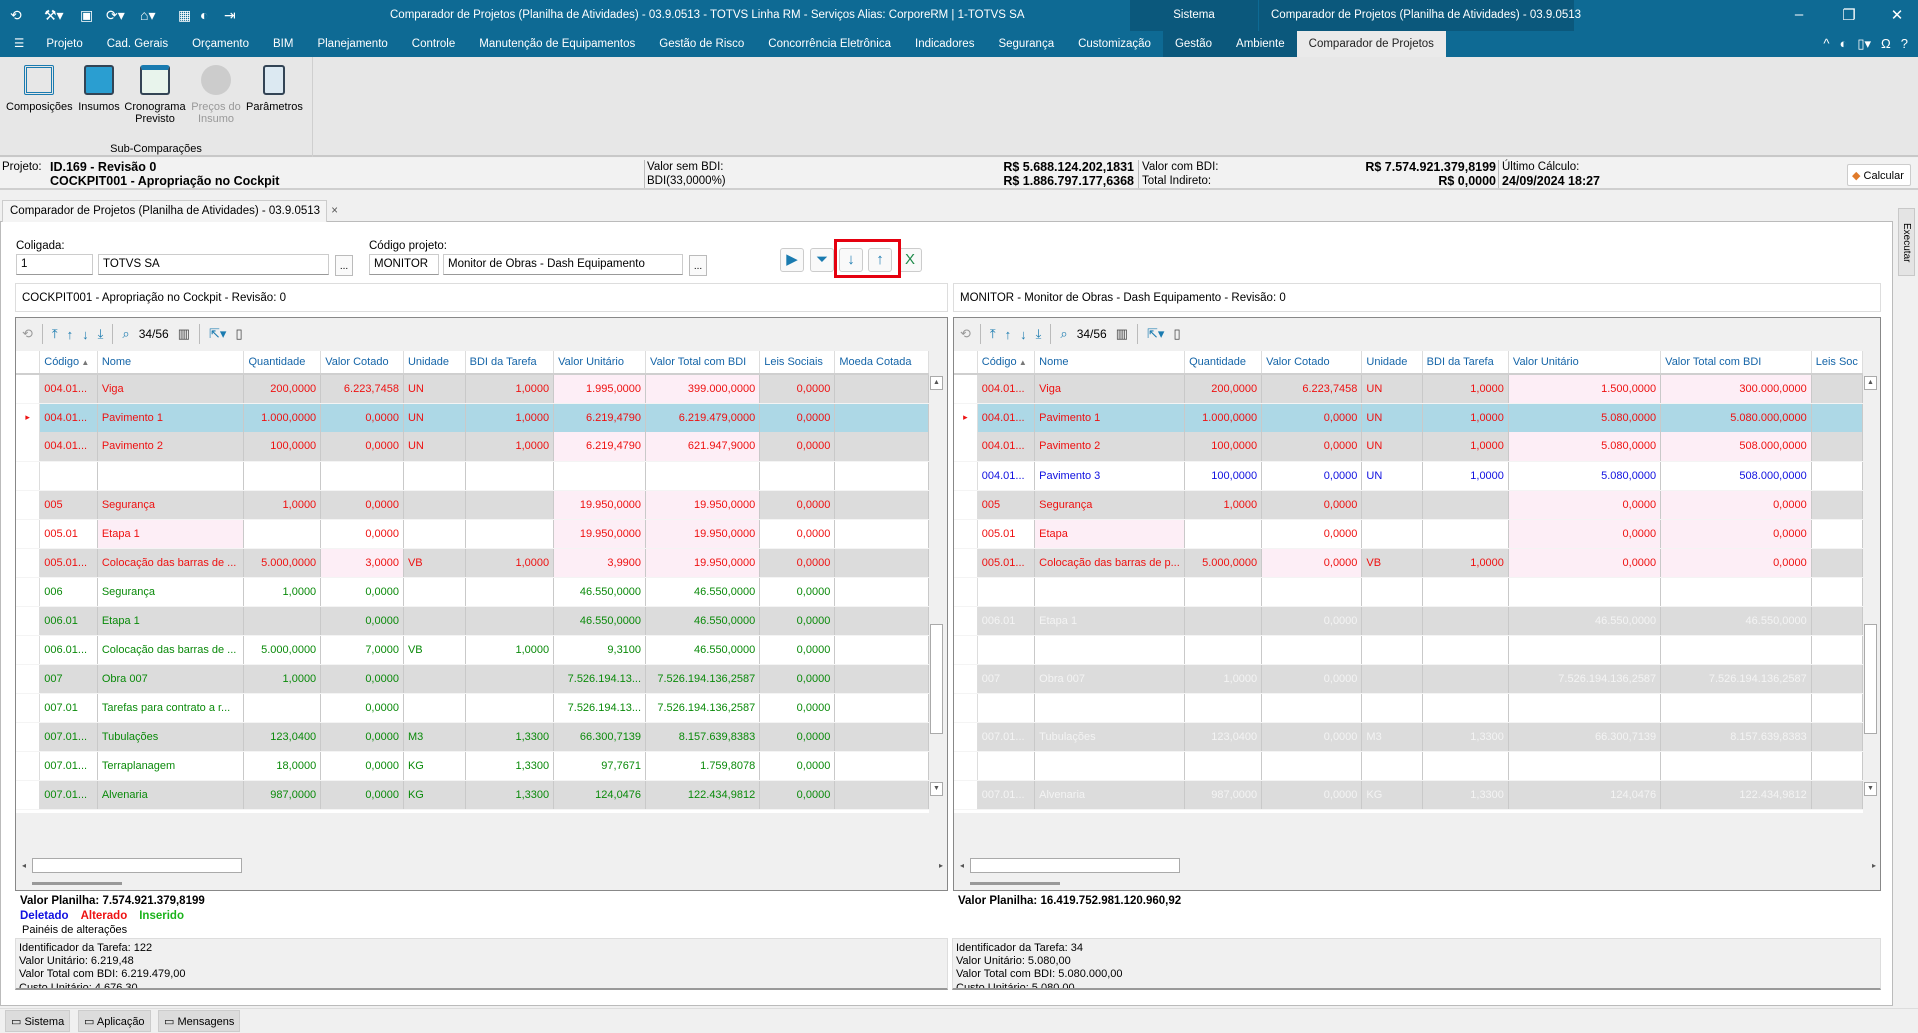 The image size is (1918, 1033). What do you see at coordinates (822, 260) in the screenshot?
I see `filter-button: ⏷` at bounding box center [822, 260].